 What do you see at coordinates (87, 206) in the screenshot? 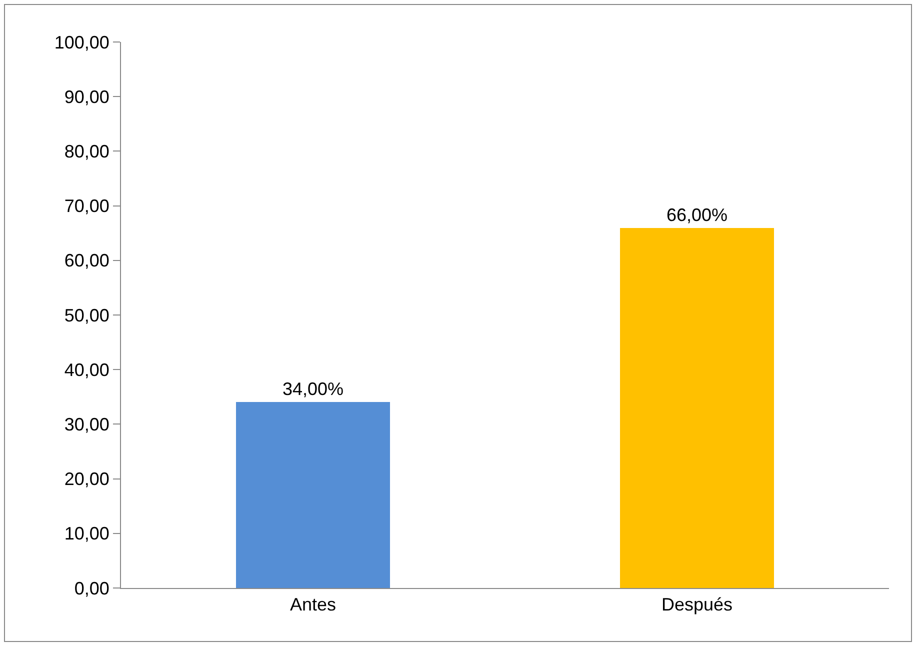
I see `y-tick-label: 70,00` at bounding box center [87, 206].